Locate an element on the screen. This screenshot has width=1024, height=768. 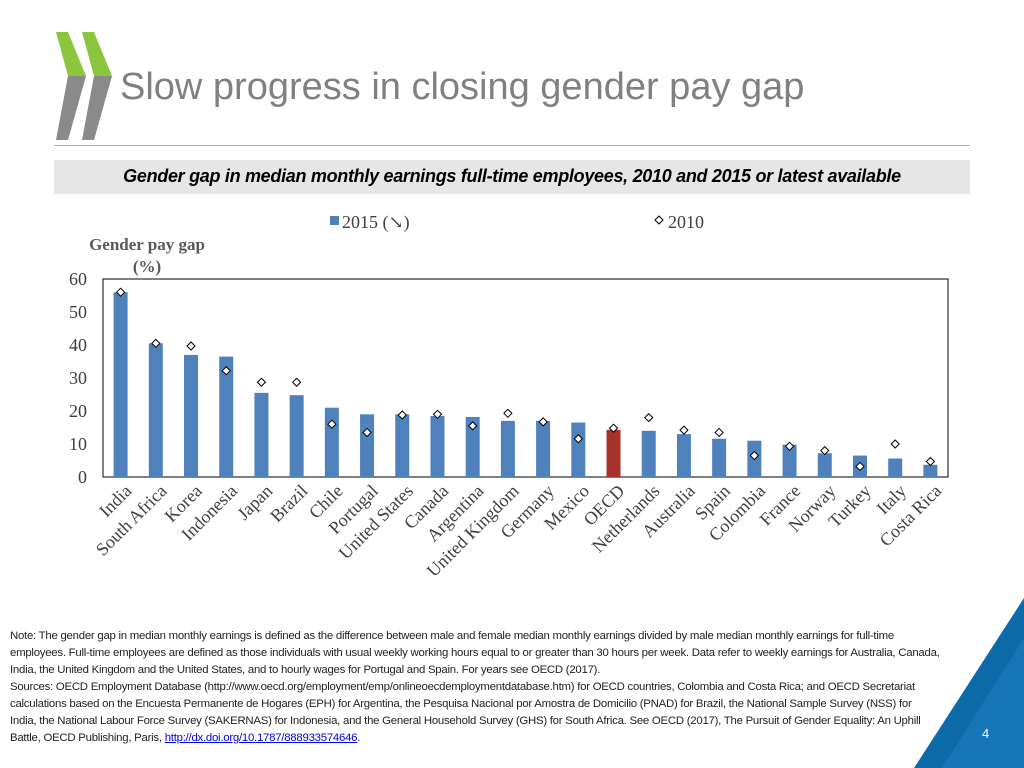
bar-mexico is located at coordinates (578, 449).